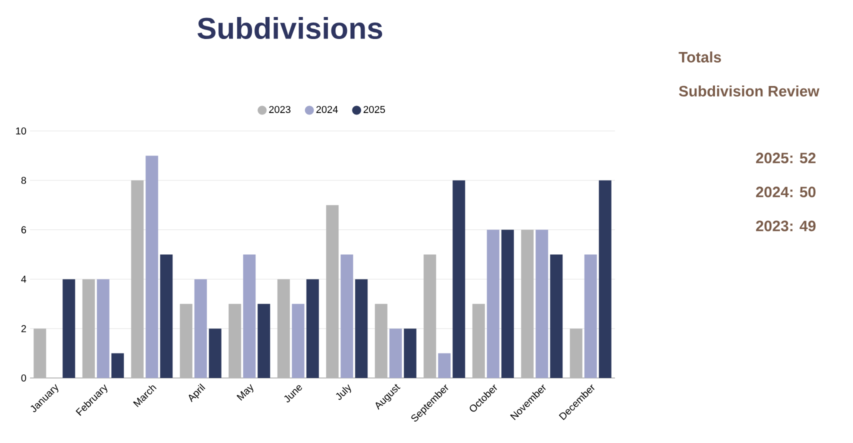 The height and width of the screenshot is (443, 853). Describe the element at coordinates (290, 28) in the screenshot. I see `chart-title: Subdivisions` at that location.